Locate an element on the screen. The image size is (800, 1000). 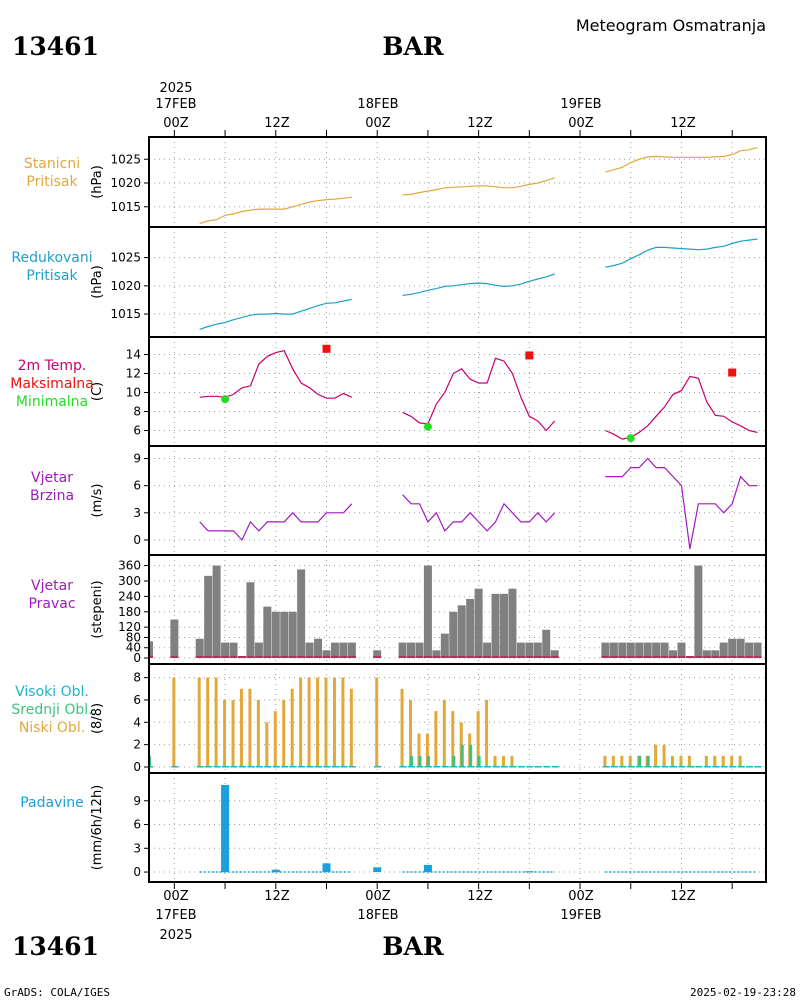
panel-label-wind_direction-0: Vjetar is located at coordinates (52, 586).